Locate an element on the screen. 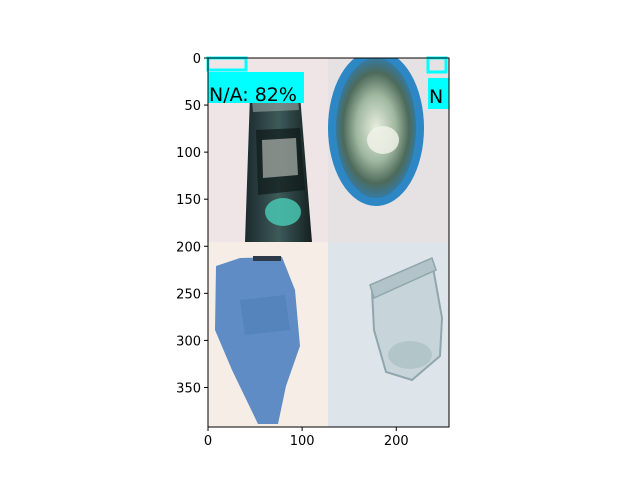 The height and width of the screenshot is (480, 640). detection-label-1: N/A: 82% is located at coordinates (253, 95).